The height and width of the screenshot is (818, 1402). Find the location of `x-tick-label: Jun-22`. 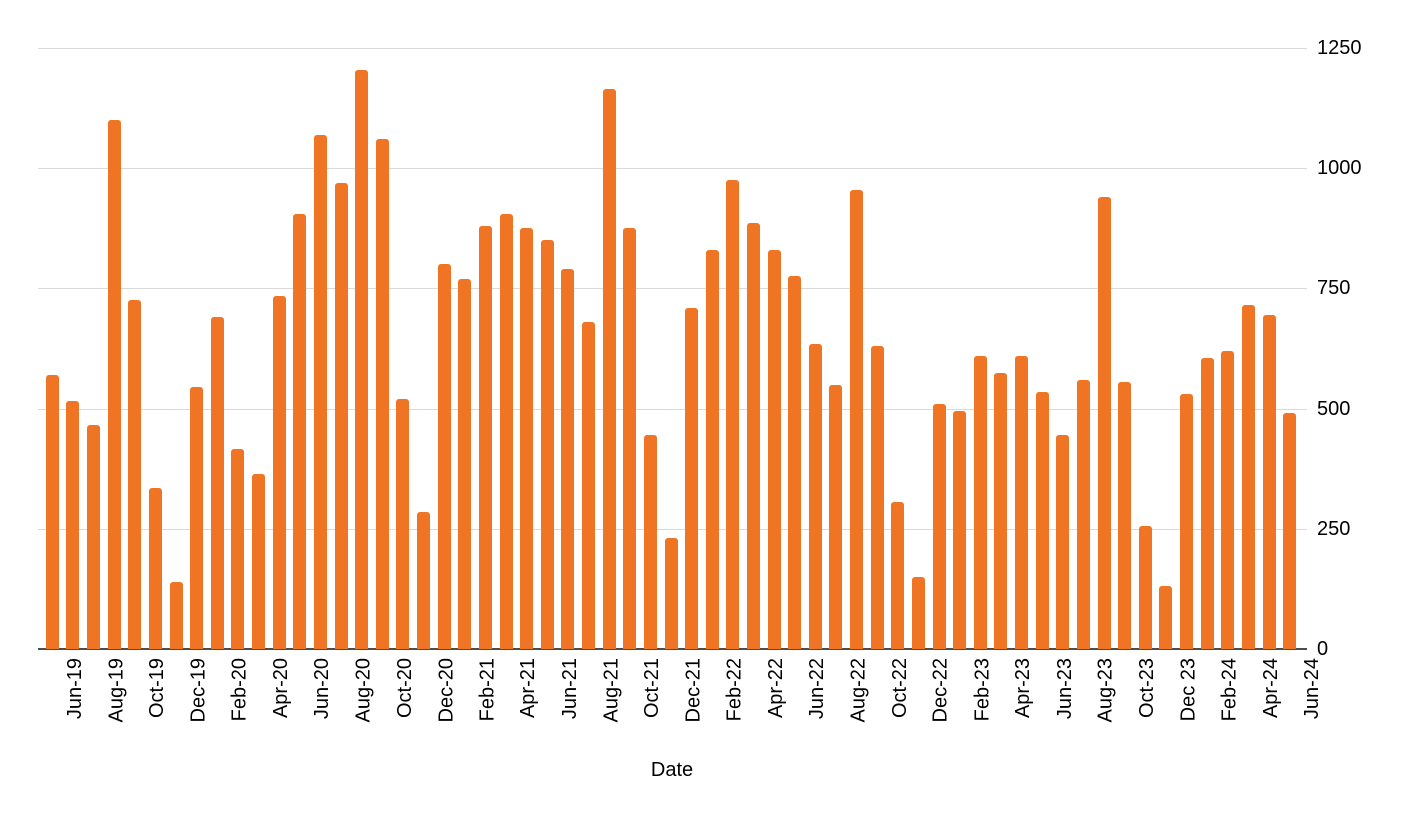

x-tick-label: Jun-22 is located at coordinates (817, 689).